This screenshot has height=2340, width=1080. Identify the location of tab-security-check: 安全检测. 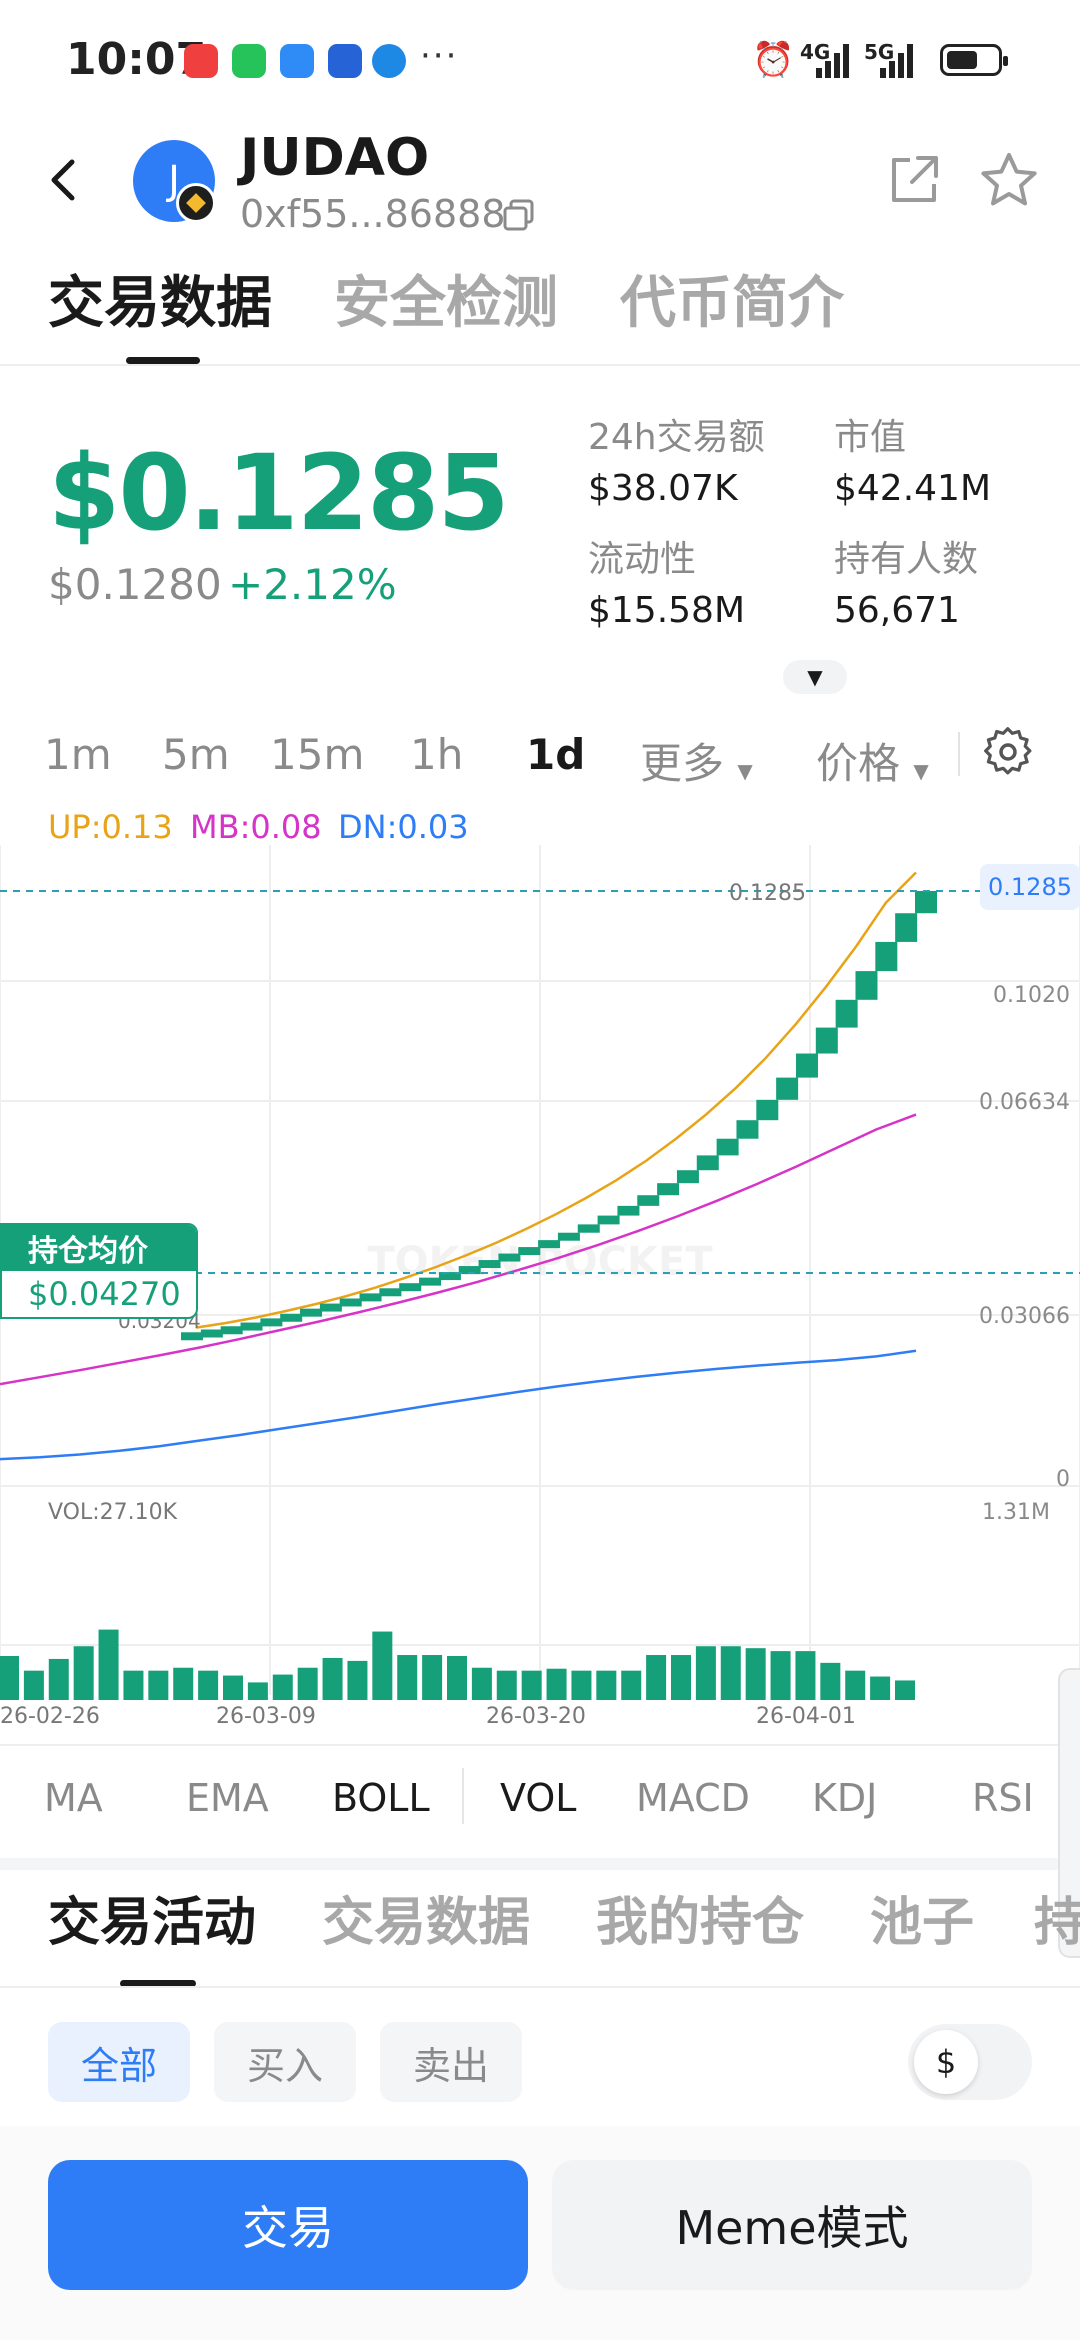
(446, 303).